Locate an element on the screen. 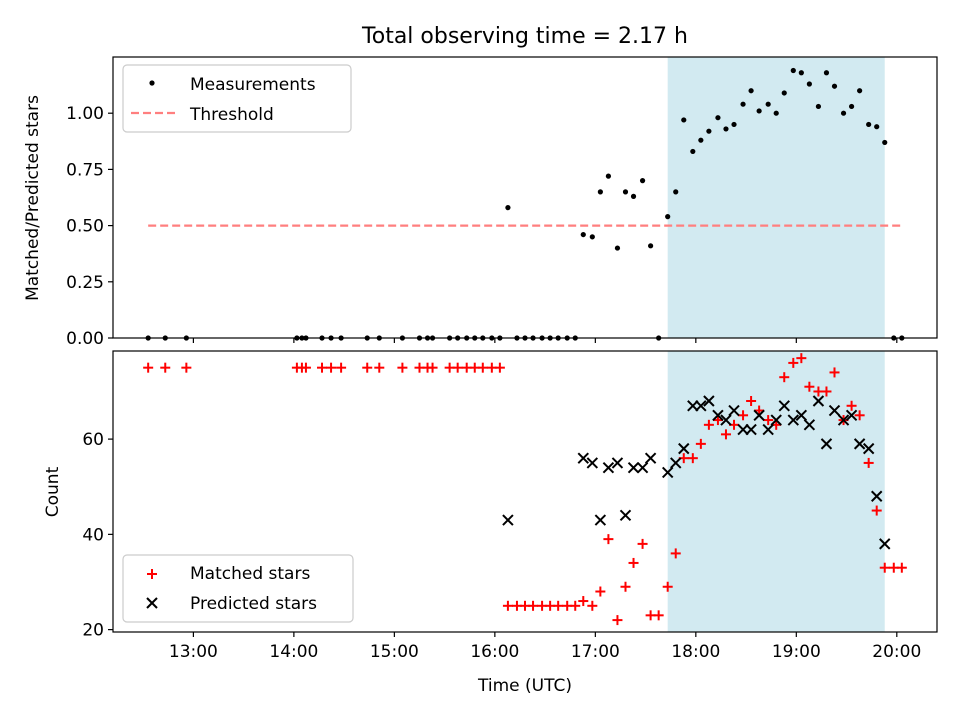 The width and height of the screenshot is (960, 720). top-x-ticks is located at coordinates (545, 340).